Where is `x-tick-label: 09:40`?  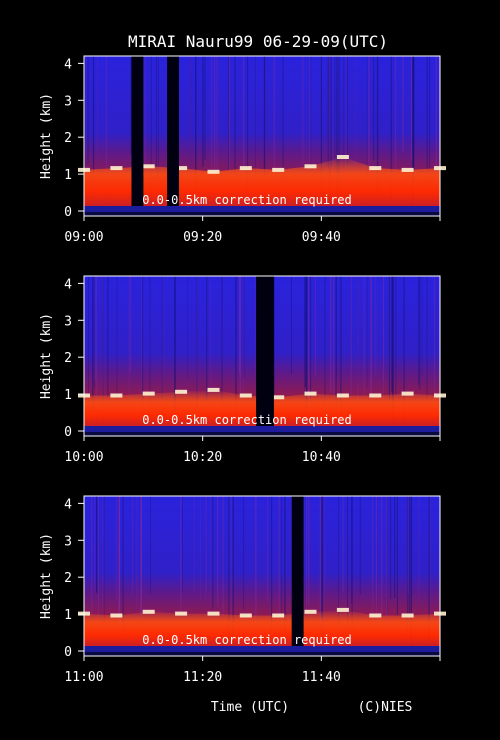
x-tick-label: 09:40 is located at coordinates (321, 237).